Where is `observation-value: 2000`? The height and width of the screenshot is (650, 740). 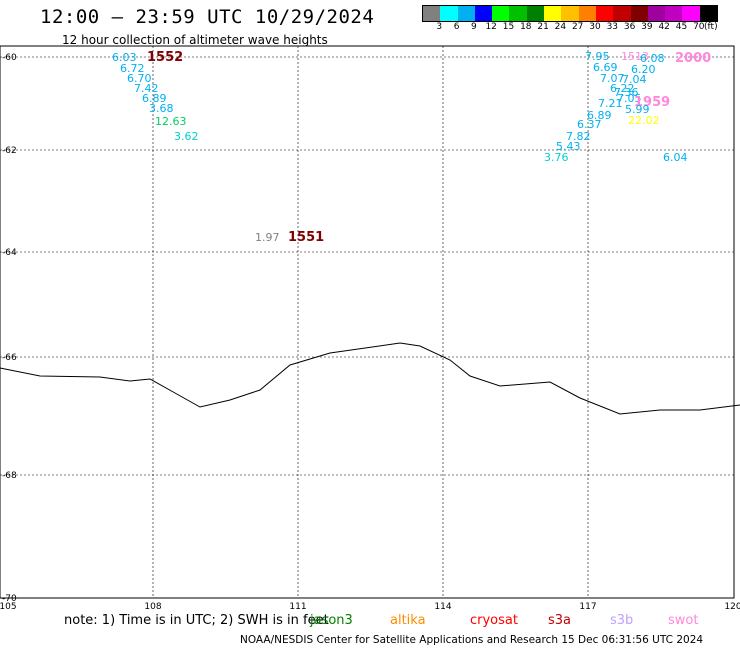
observation-value: 2000 is located at coordinates (693, 58).